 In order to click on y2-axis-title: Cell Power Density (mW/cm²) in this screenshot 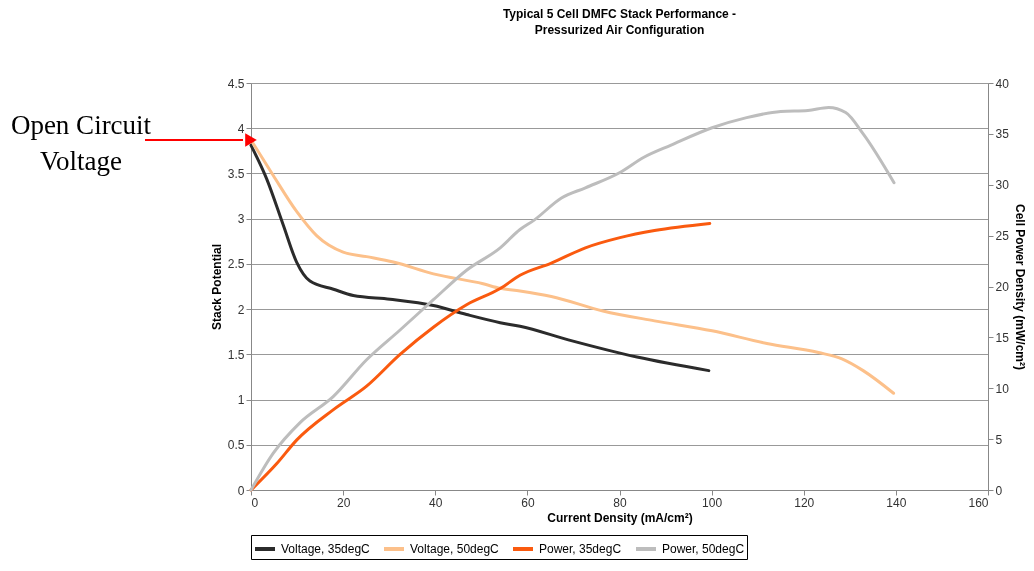, I will do `click(1019, 287)`.